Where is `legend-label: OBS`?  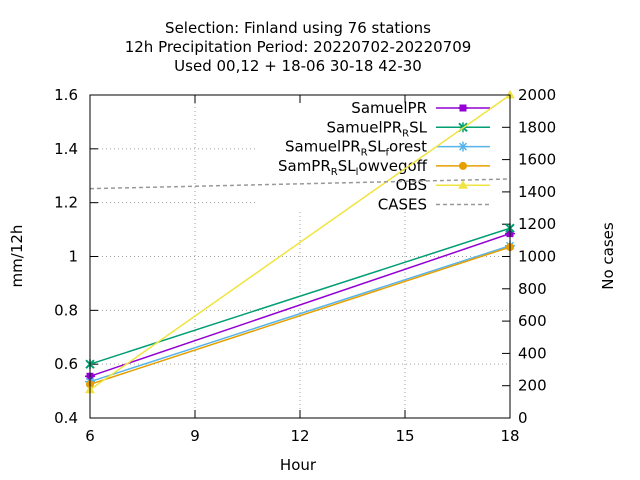 legend-label: OBS is located at coordinates (411, 185).